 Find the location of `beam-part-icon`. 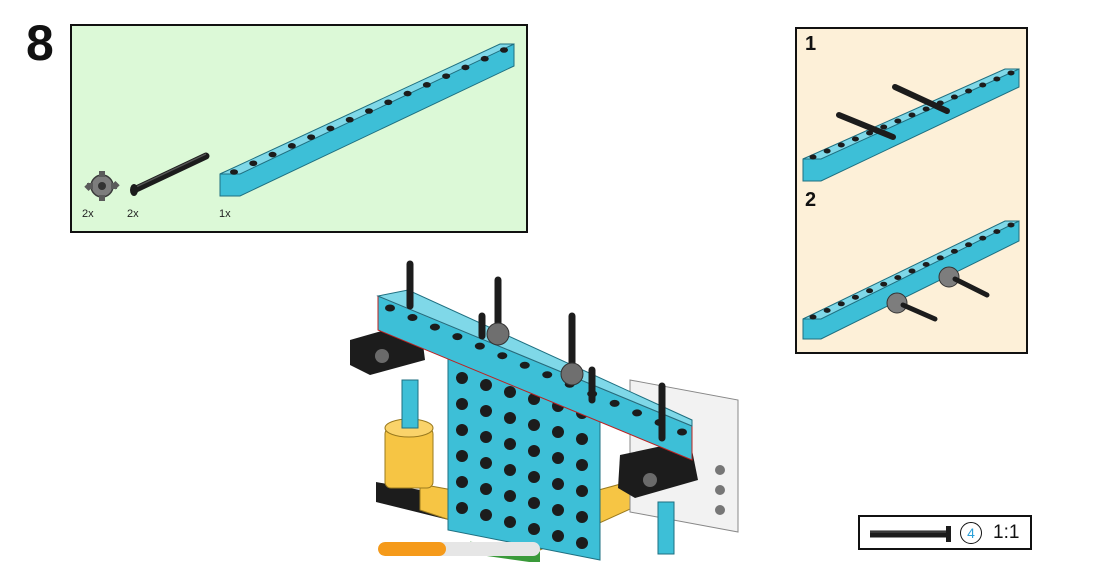

beam-part-icon is located at coordinates (367, 120).